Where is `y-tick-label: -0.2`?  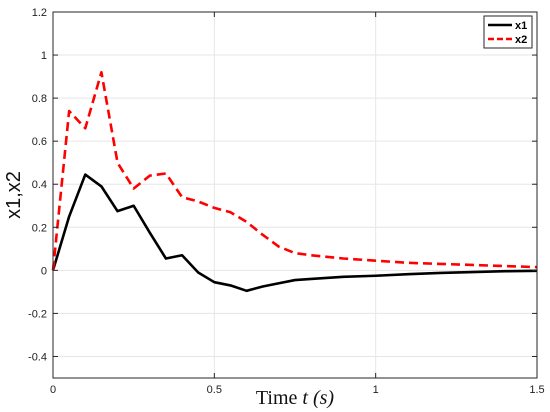
y-tick-label: -0.2 is located at coordinates (37, 314).